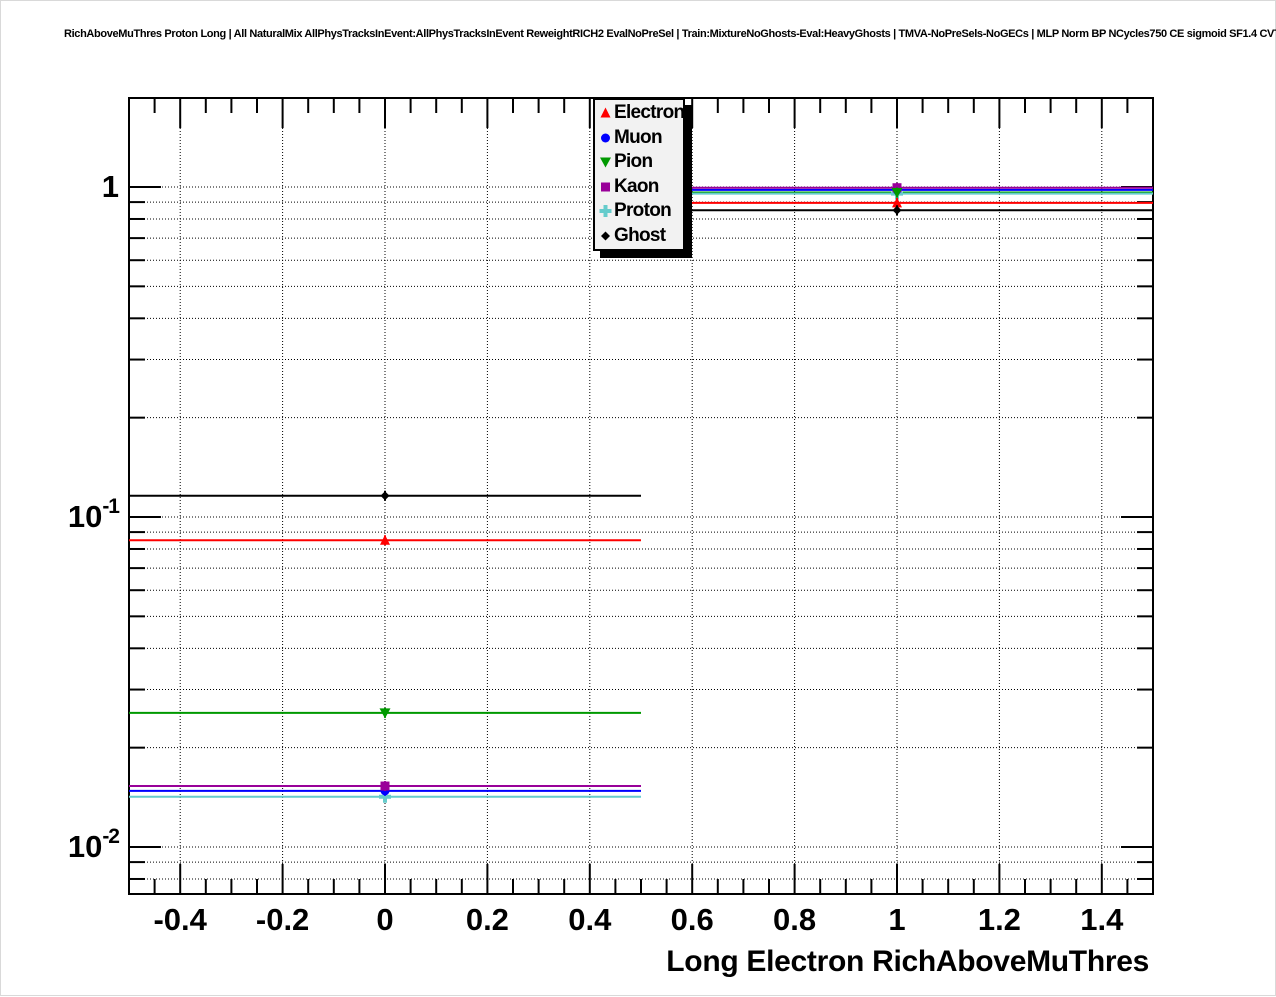 Image resolution: width=1276 pixels, height=997 pixels. I want to click on legend-label: Muon, so click(638, 137).